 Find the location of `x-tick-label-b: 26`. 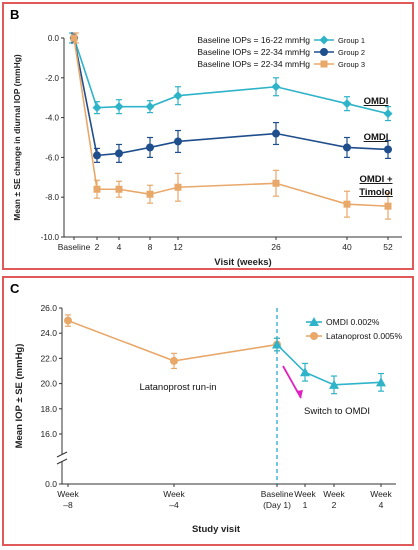

x-tick-label-b: 26 is located at coordinates (276, 247).